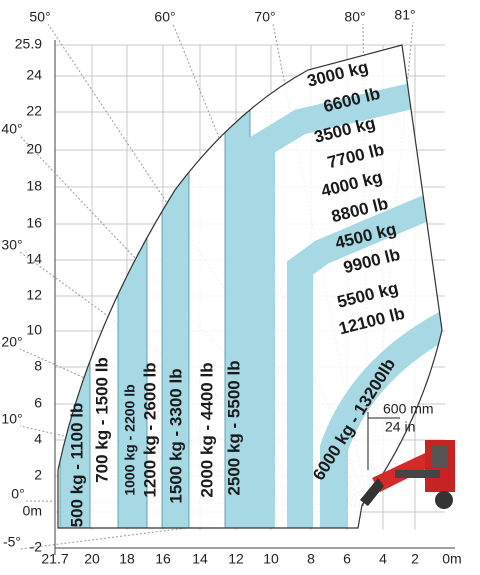  What do you see at coordinates (17, 494) in the screenshot?
I see `angle-label: 0°` at bounding box center [17, 494].